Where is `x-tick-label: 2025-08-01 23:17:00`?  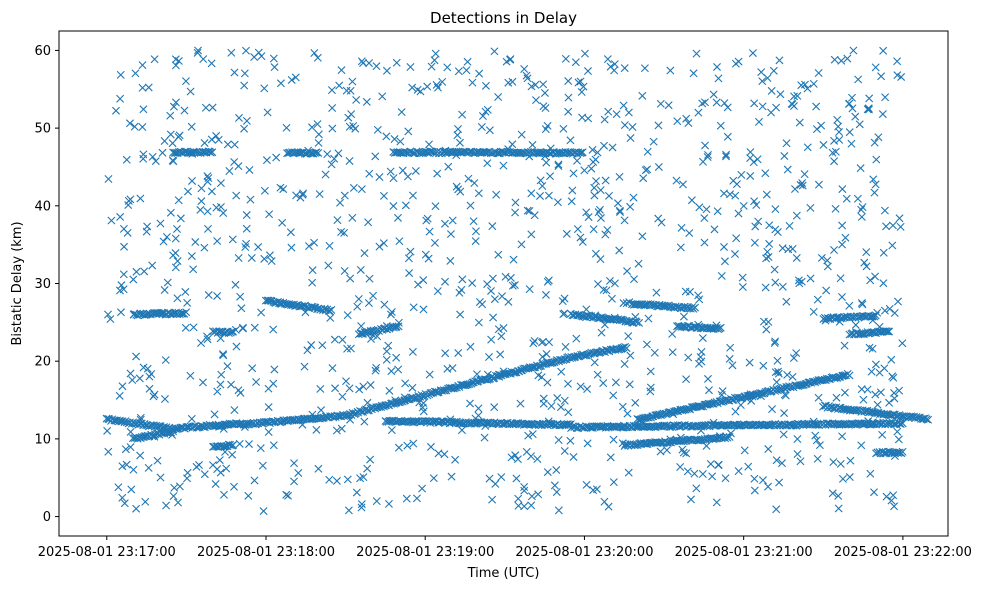
x-tick-label: 2025-08-01 23:17:00 is located at coordinates (107, 552).